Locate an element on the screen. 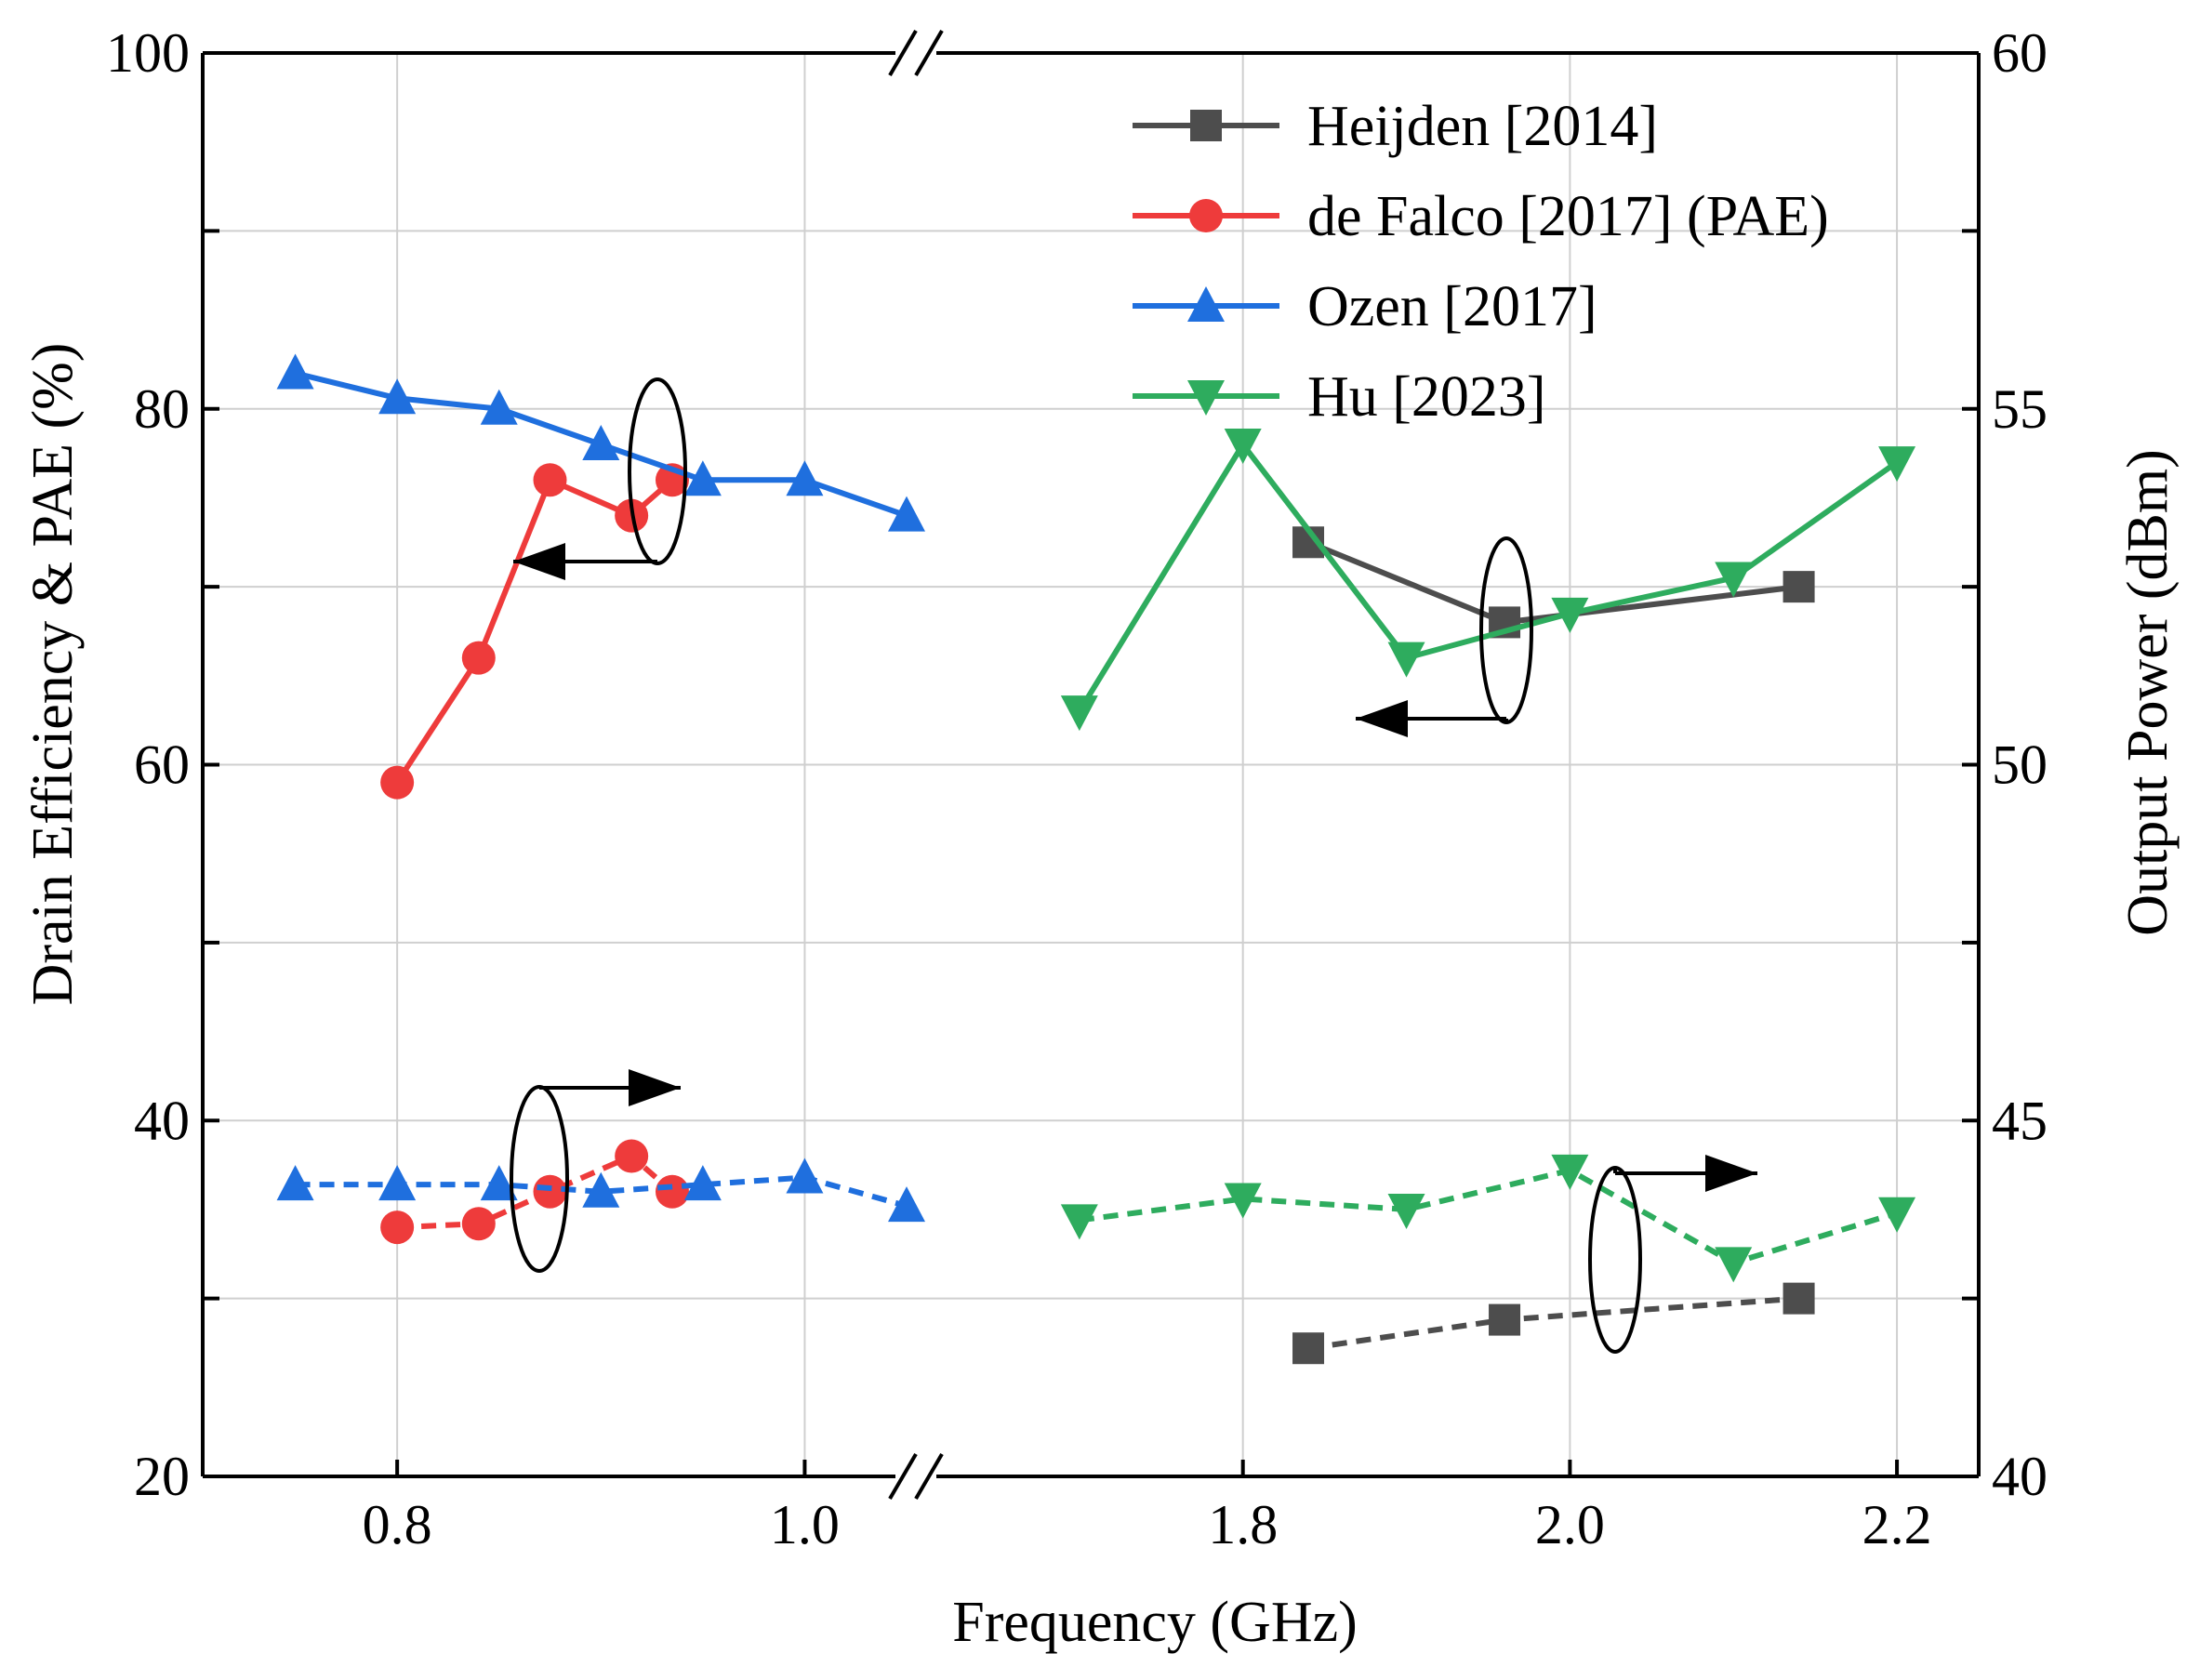 Image resolution: width=2200 pixels, height=1680 pixels. legend-item-0: Heijden [2014] is located at coordinates (1395, 126).